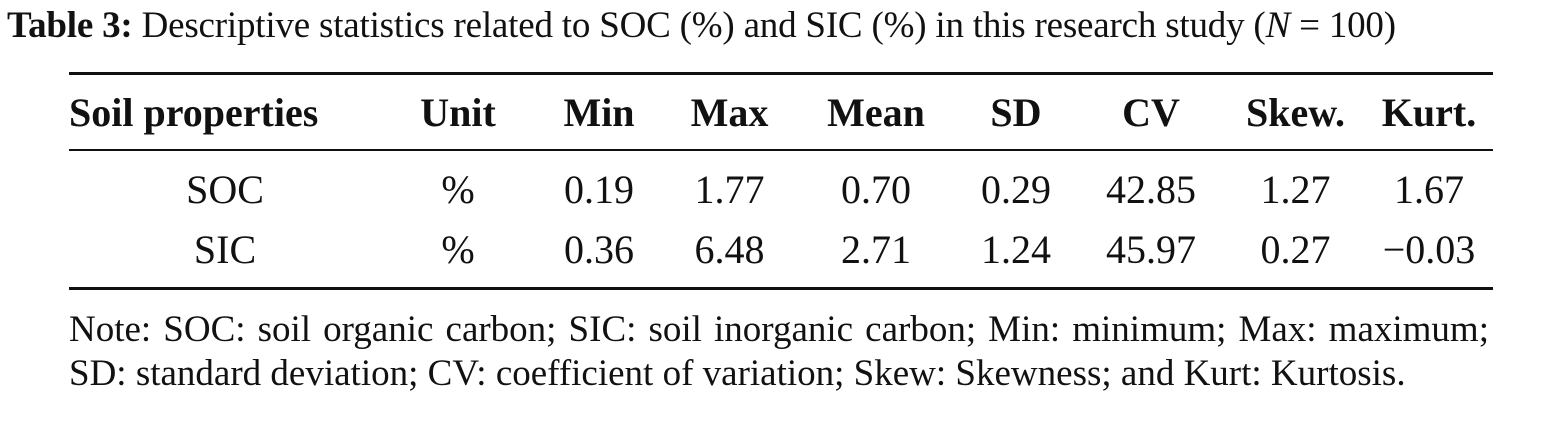 The image size is (1559, 447). What do you see at coordinates (1278, 25) in the screenshot?
I see `caption-n-symbol: N` at bounding box center [1278, 25].